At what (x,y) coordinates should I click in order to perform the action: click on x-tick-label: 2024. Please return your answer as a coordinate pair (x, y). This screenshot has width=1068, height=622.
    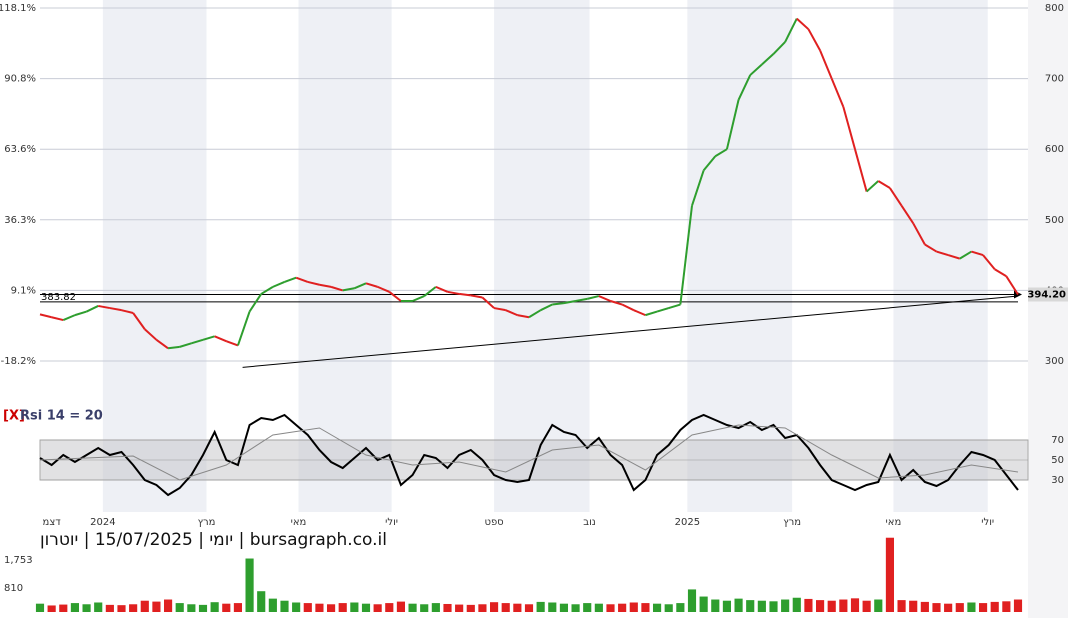
    Looking at the image, I should click on (102, 522).